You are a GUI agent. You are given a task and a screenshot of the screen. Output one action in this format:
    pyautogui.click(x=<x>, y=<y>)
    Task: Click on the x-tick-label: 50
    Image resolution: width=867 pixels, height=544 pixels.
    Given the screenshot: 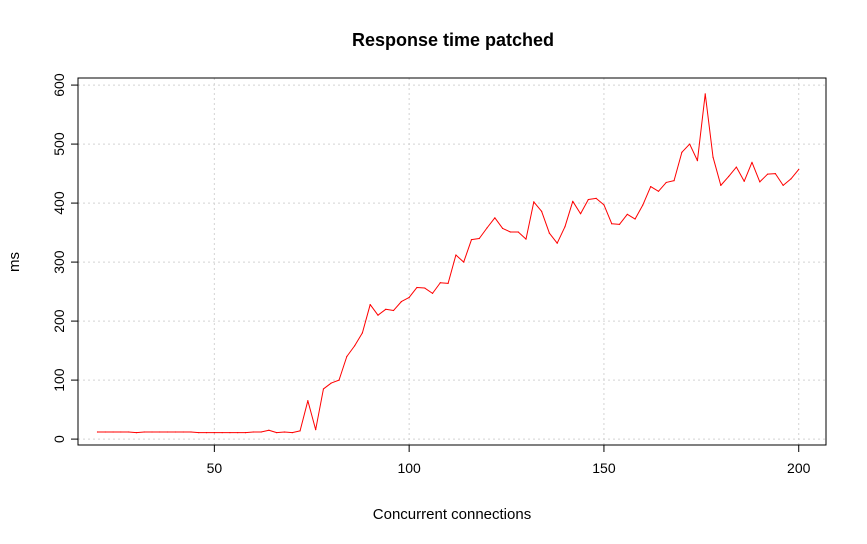 What is the action you would take?
    pyautogui.click(x=215, y=468)
    